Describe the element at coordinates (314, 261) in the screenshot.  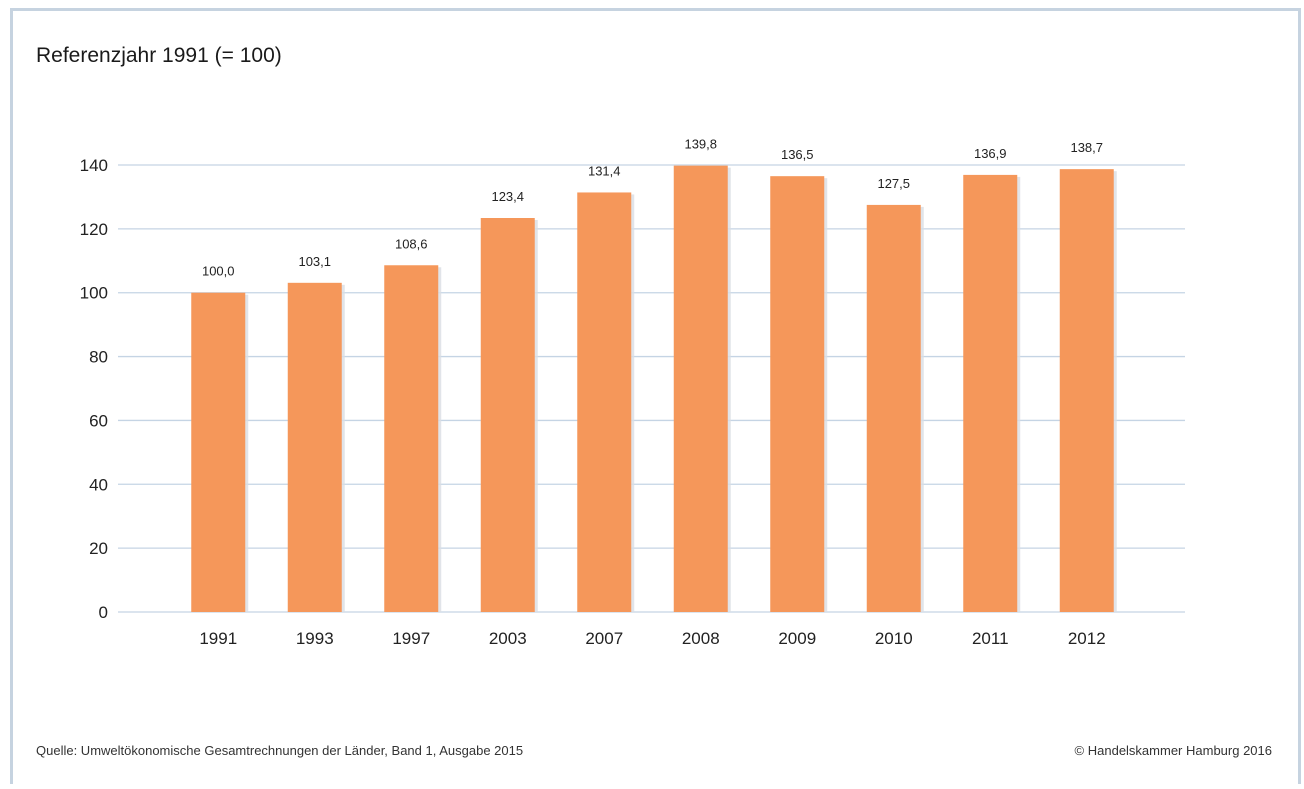
I see `value-label: 103,1` at that location.